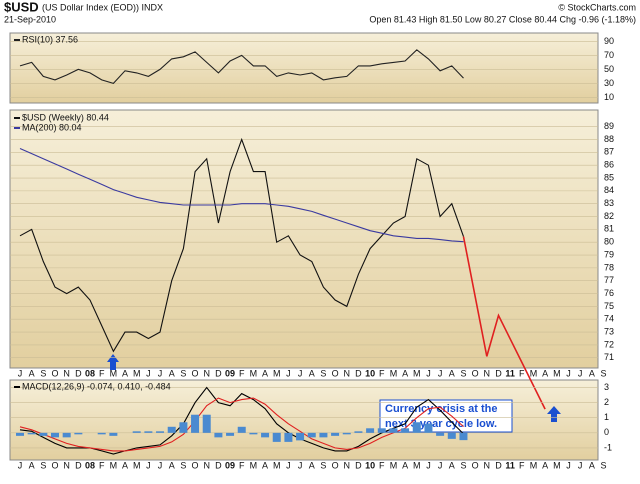 Image resolution: width=640 pixels, height=484 pixels. I want to click on y-tick-label: 1, so click(606, 417).